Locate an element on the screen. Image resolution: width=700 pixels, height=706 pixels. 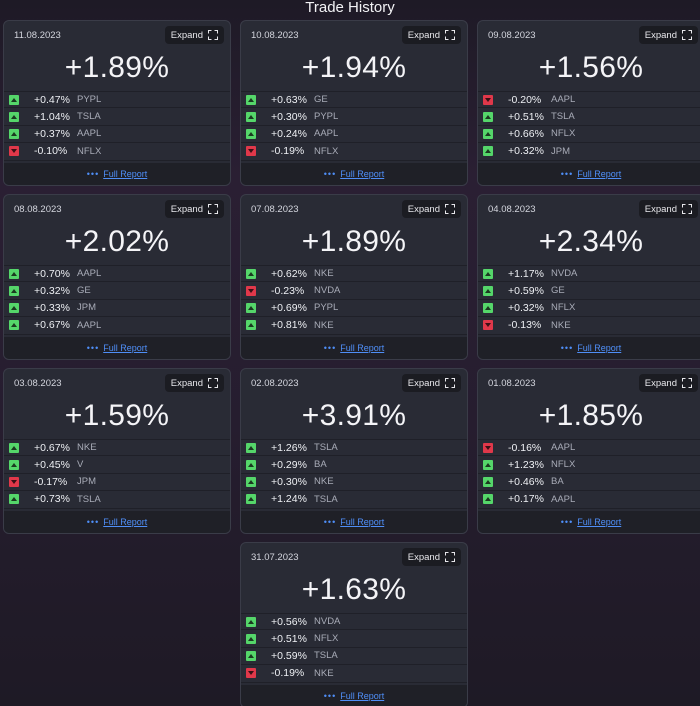
trade-rows: +0.63% GE +0.30% PYPL +0.24% AAPL -0.19% NFLX is located at coordinates (354, 126).